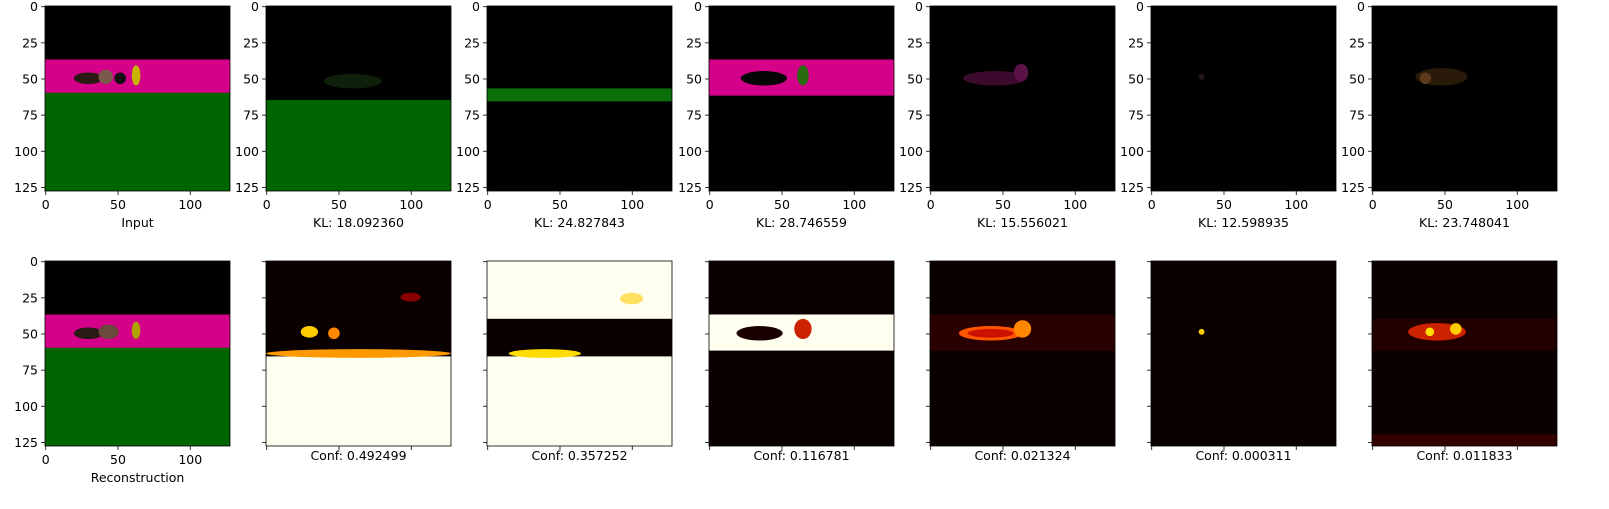 Image resolution: width=1609 pixels, height=509 pixels. What do you see at coordinates (1022, 222) in the screenshot?
I see `panel-caption: KL: 15.556021` at bounding box center [1022, 222].